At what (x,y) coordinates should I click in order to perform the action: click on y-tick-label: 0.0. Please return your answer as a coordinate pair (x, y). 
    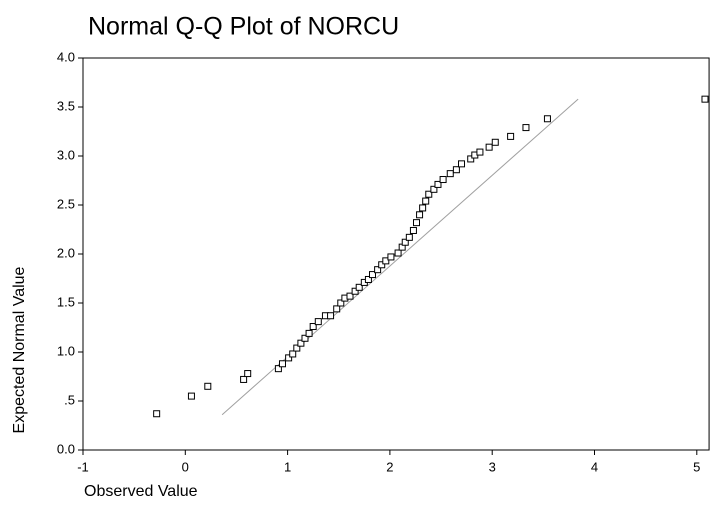
    Looking at the image, I should click on (66, 448).